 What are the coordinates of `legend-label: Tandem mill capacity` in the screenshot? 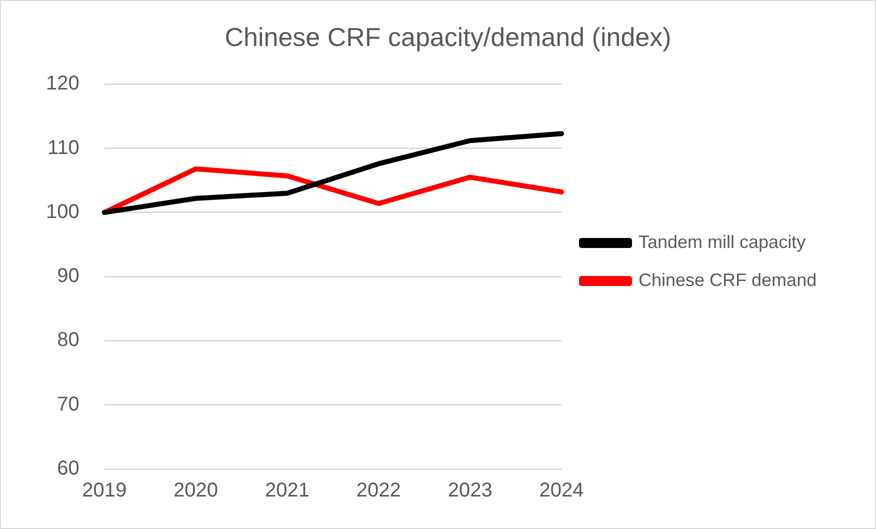 It's located at (722, 242).